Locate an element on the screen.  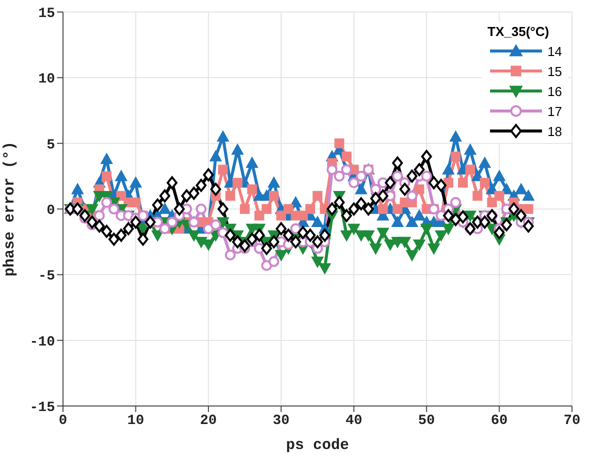
x-tick-label: 70 is located at coordinates (572, 420).